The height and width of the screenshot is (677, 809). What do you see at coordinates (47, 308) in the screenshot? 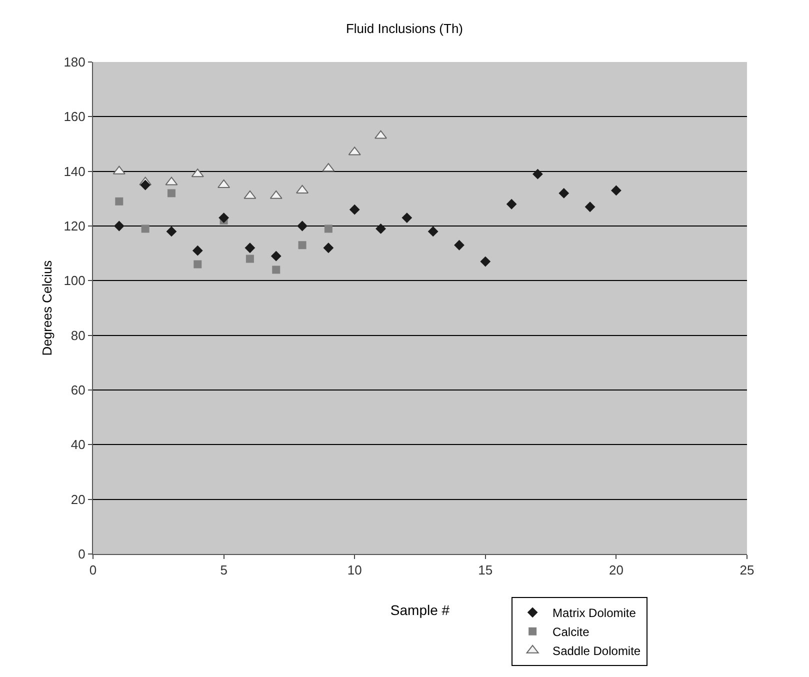
I see `y-axis-title: Degrees Celcius` at bounding box center [47, 308].